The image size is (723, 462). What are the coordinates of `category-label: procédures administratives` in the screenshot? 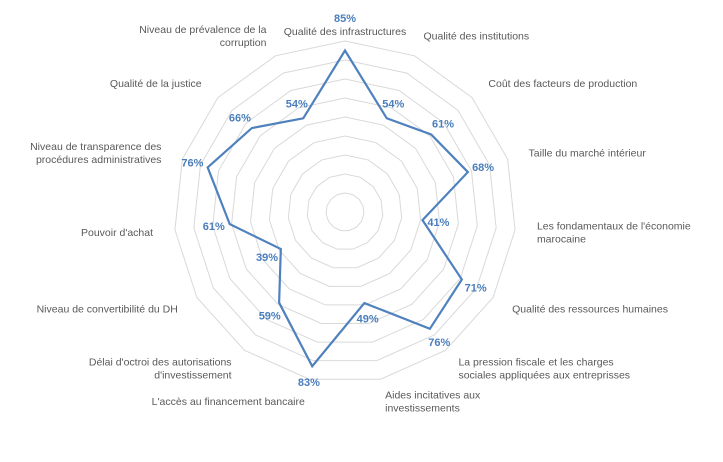 It's located at (98, 160).